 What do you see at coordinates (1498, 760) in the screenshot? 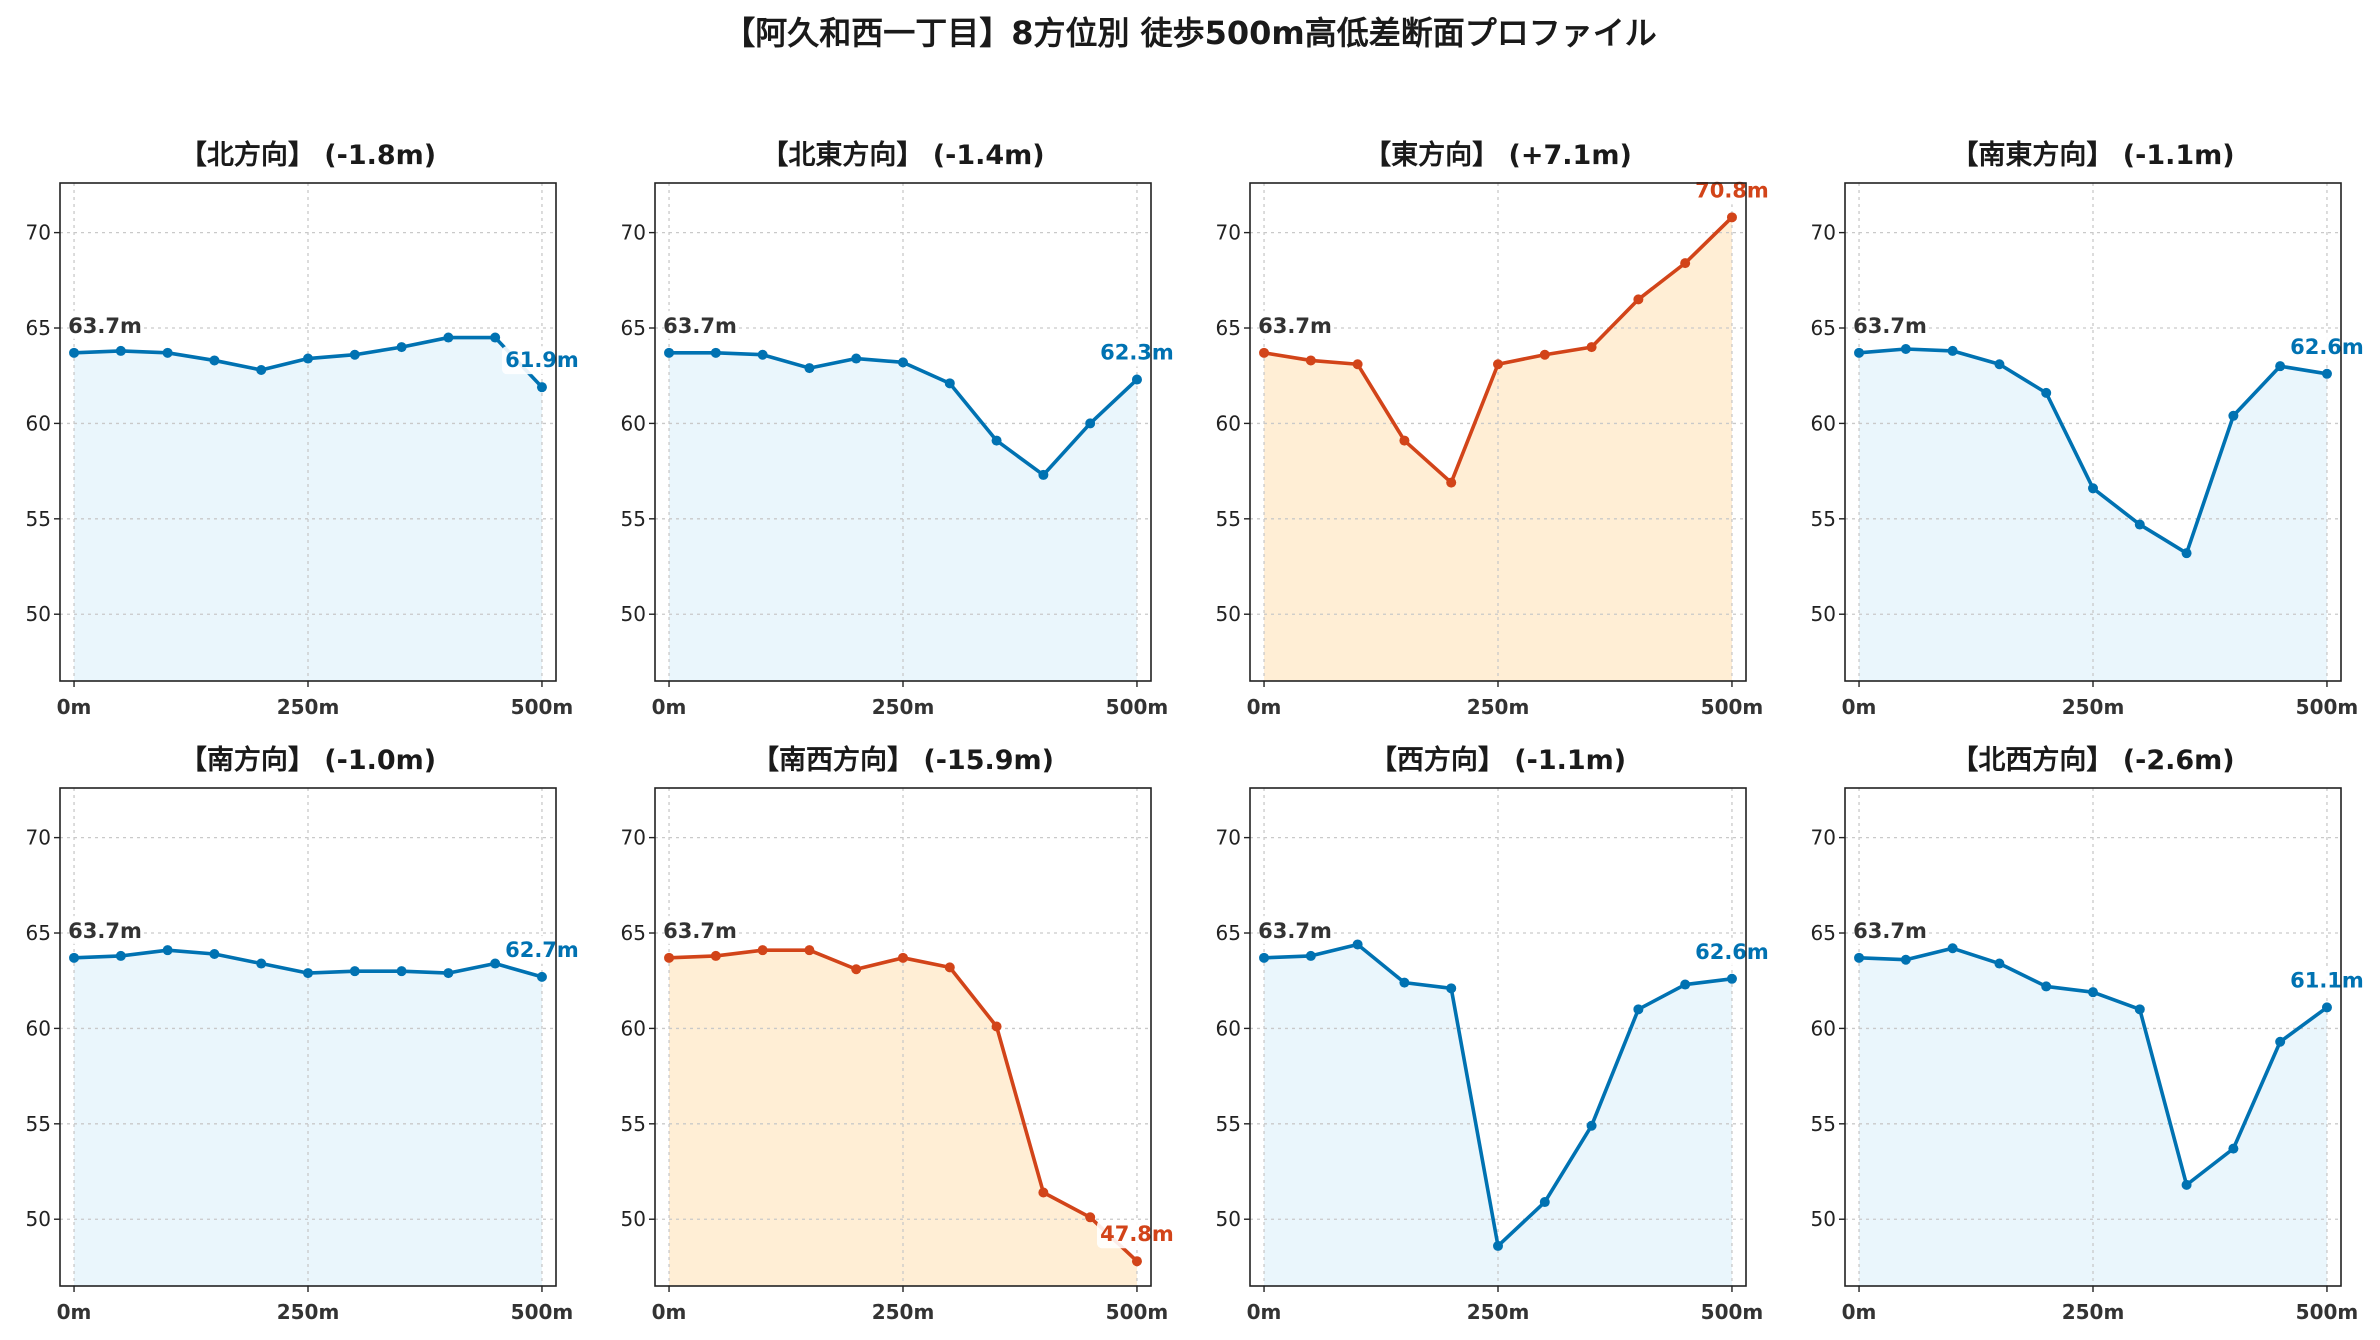
I see `panel-title: 【西方向】 (-1.1m)` at bounding box center [1498, 760].